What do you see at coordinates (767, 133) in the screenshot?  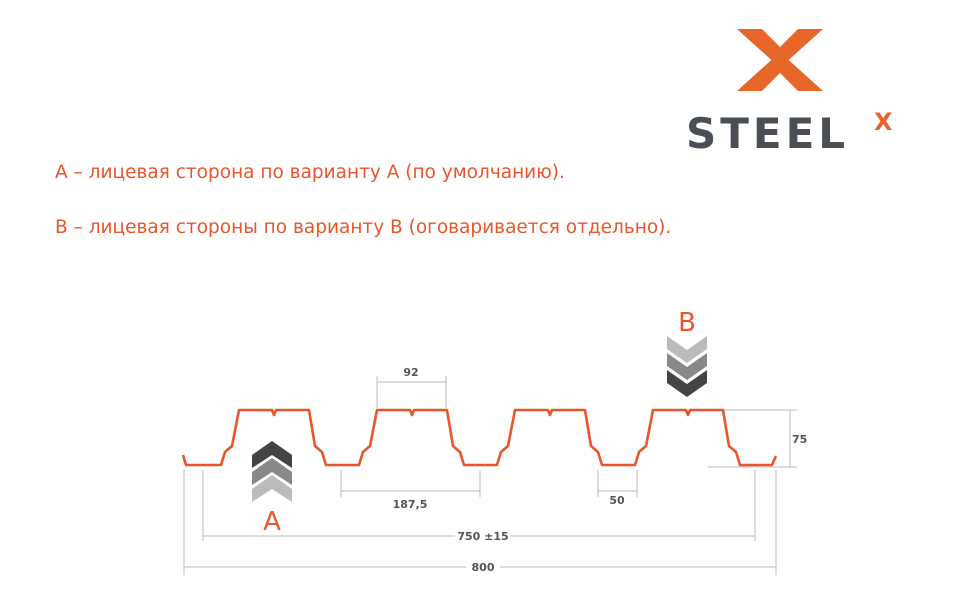 I see `logo-text: STEEL` at bounding box center [767, 133].